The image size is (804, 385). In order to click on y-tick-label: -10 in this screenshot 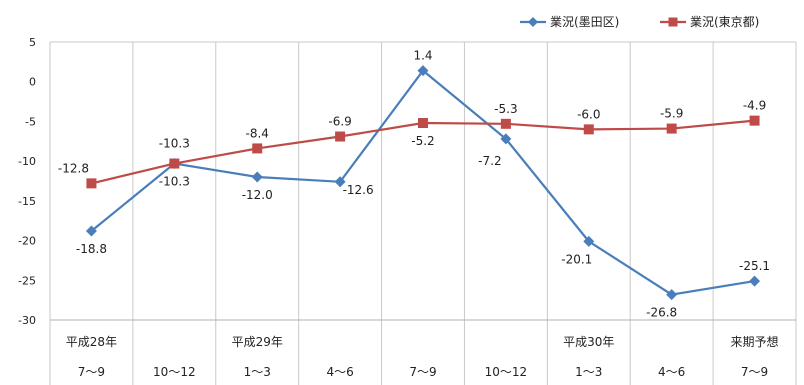, I will do `click(27, 161)`.